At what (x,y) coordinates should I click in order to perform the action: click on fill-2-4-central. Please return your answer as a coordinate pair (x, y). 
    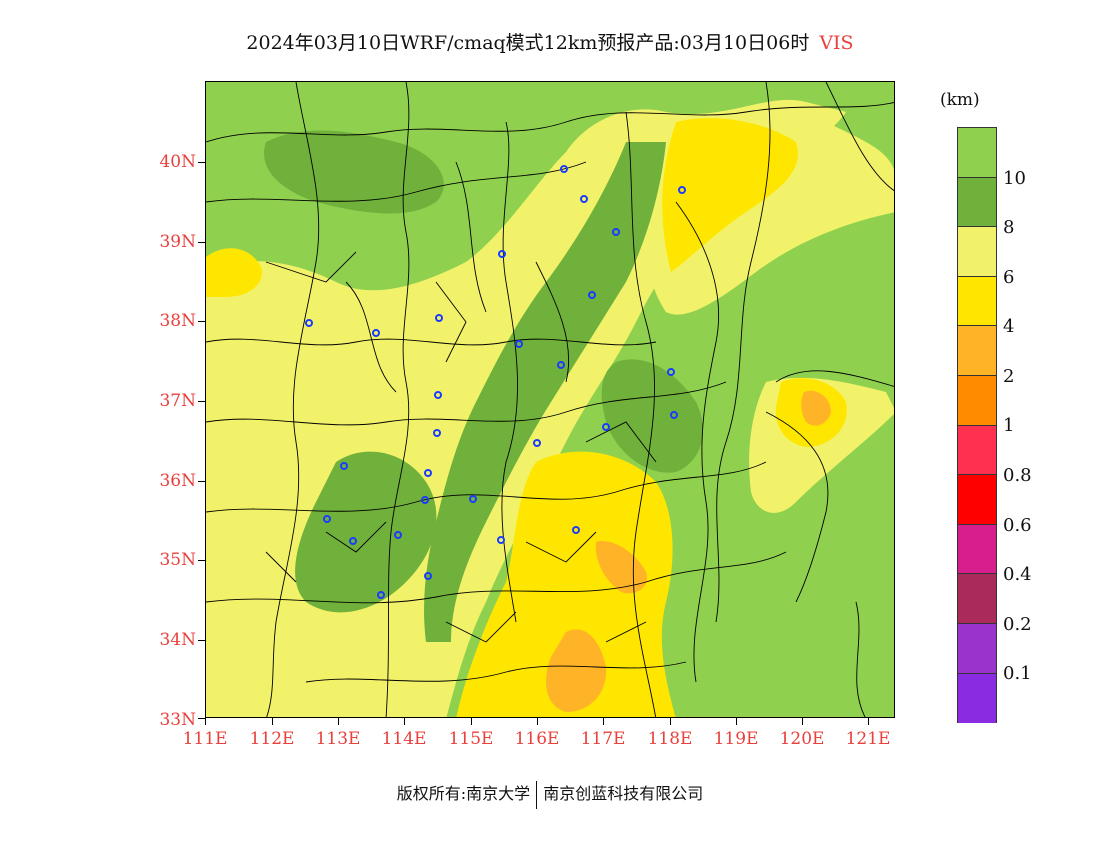
    Looking at the image, I should click on (621, 567).